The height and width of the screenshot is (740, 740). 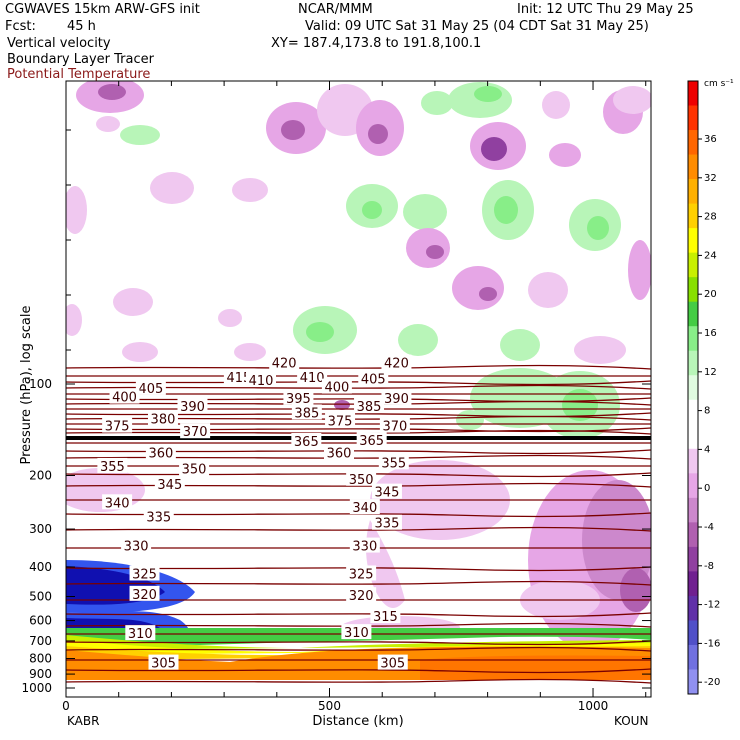 I want to click on y-tick-label: 500, so click(x=40, y=596).